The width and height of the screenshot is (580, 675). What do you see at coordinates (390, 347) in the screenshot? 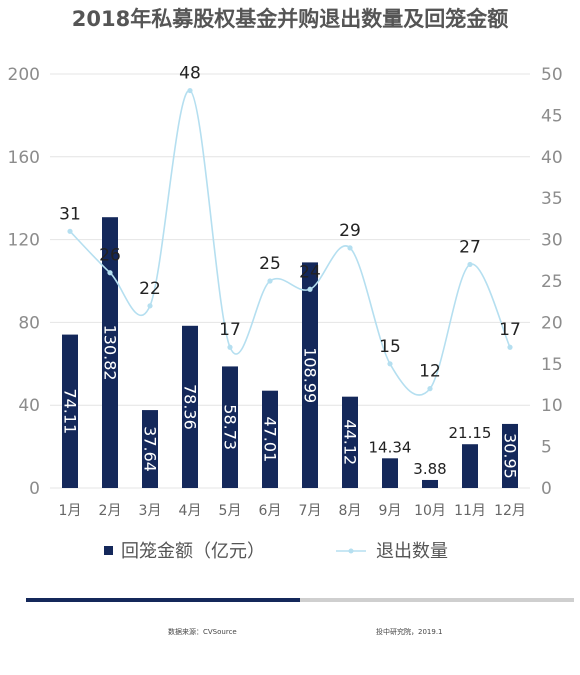
I see `line-data-label: 15` at bounding box center [390, 347].